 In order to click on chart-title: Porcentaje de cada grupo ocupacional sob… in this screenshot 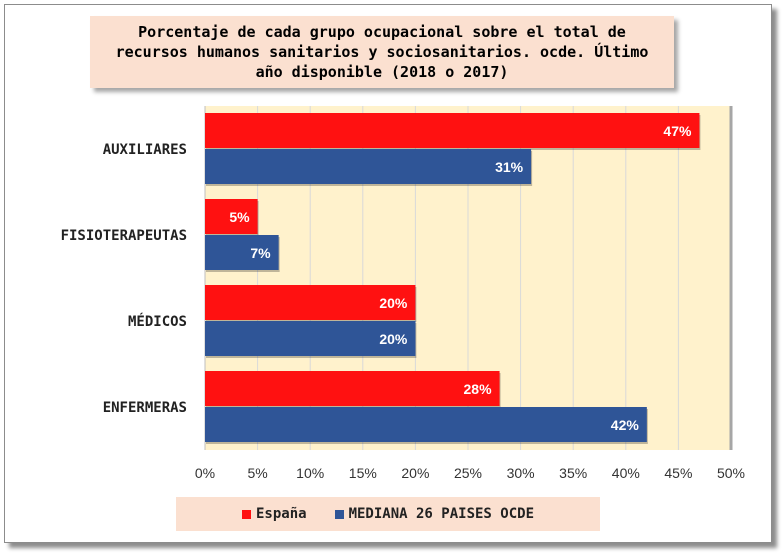, I will do `click(382, 52)`.